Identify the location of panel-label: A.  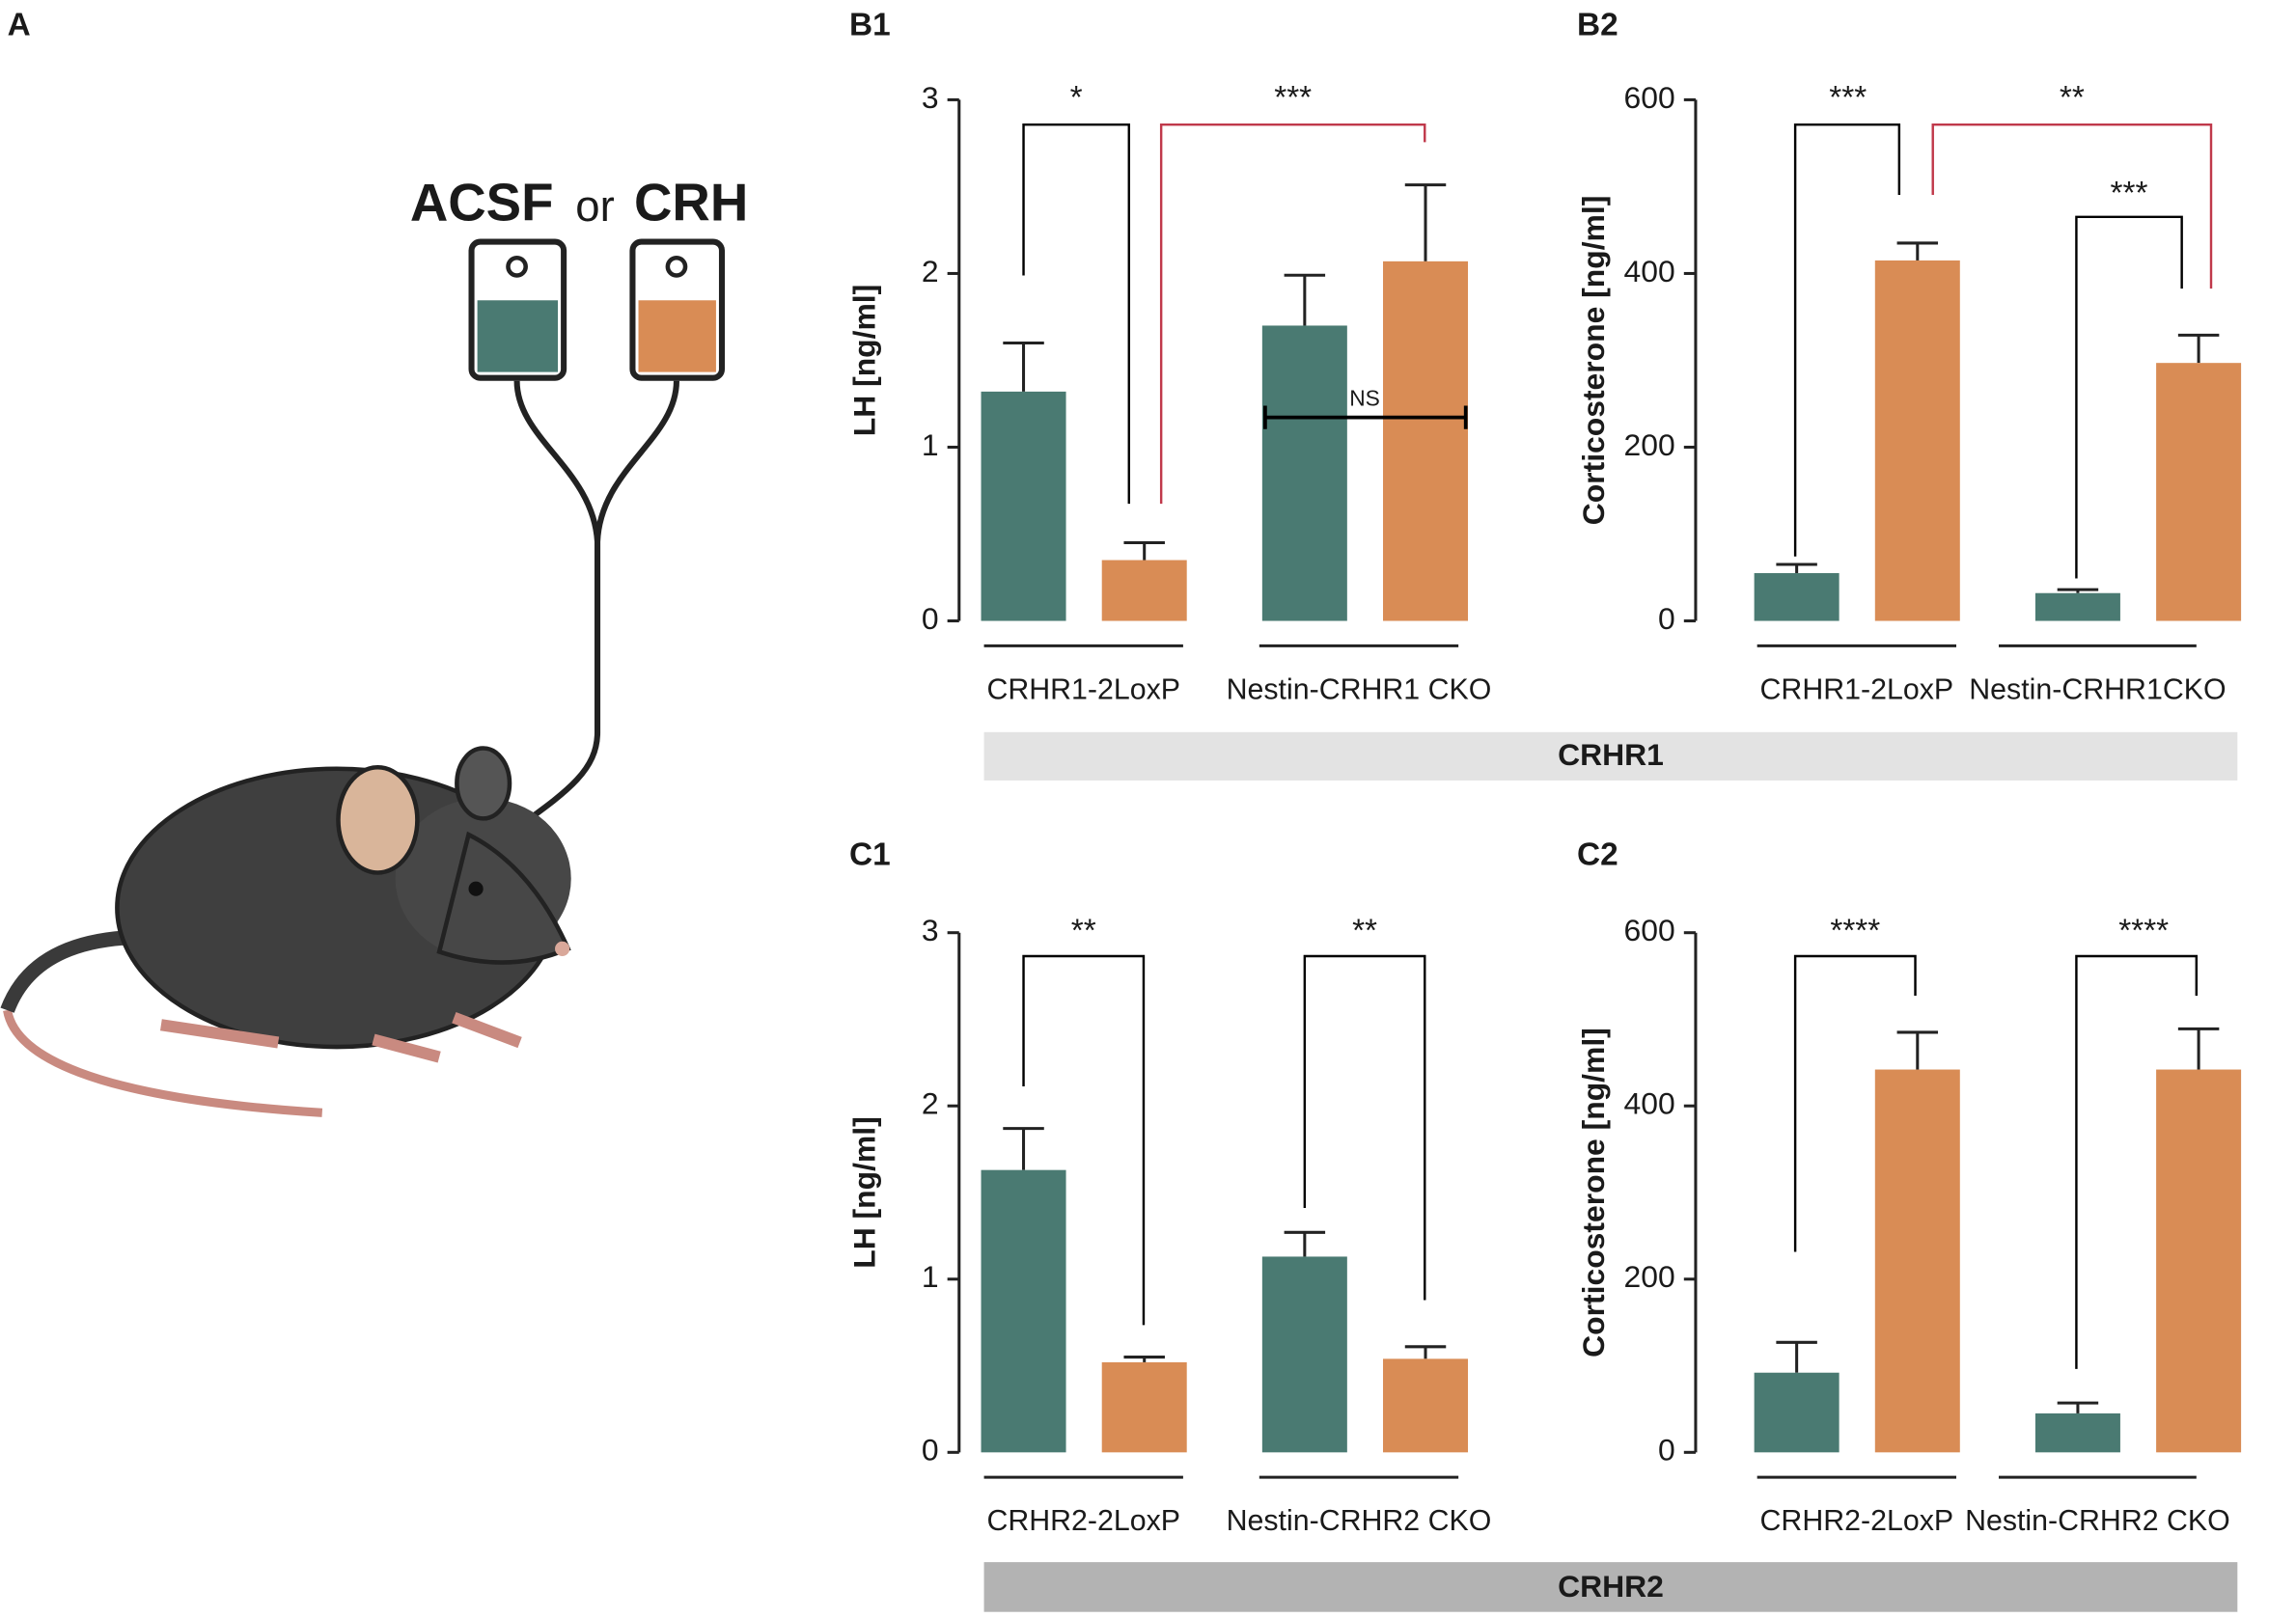
(19, 24).